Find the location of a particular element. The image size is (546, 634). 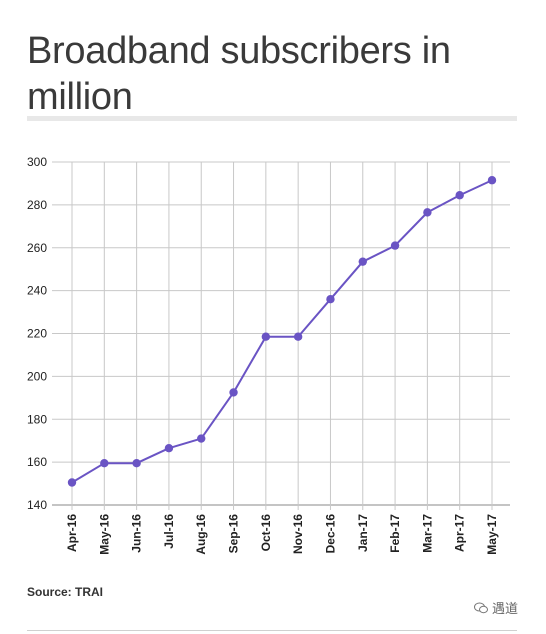

x-tick-label: May-17 is located at coordinates (492, 534).